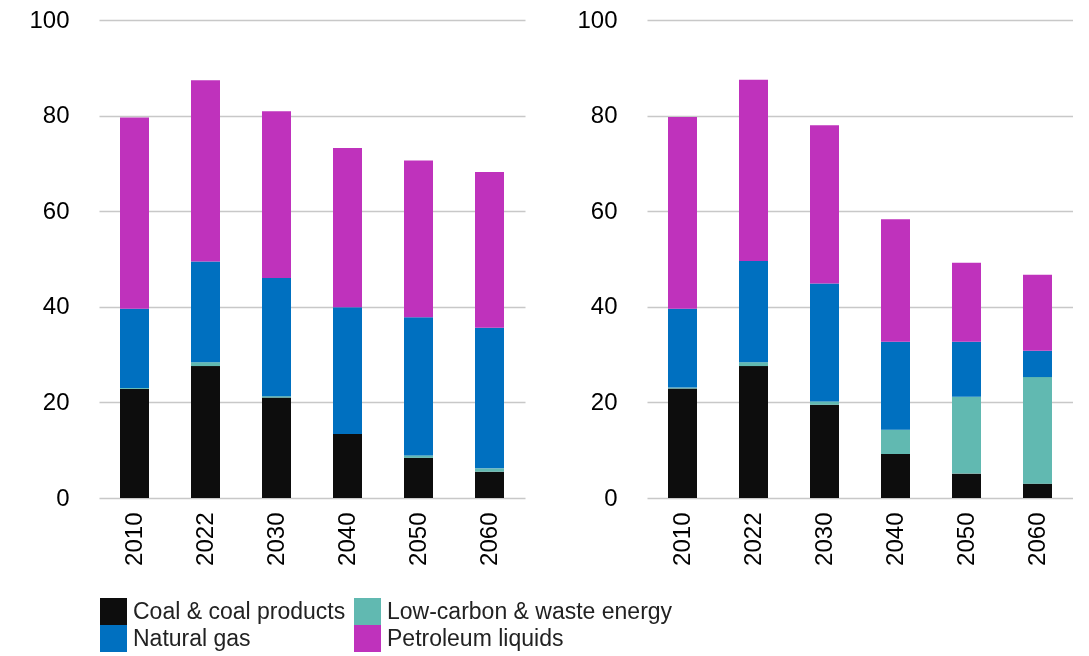  What do you see at coordinates (530, 610) in the screenshot?
I see `legend-label: Low-carbon & waste energy` at bounding box center [530, 610].